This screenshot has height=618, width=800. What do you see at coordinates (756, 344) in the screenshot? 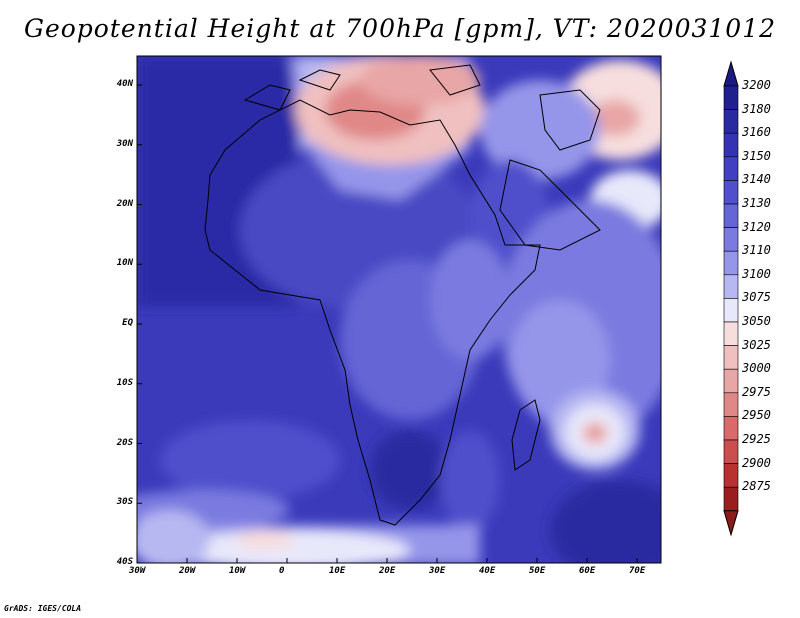
I see `colorbar-level-label: 3025` at bounding box center [756, 344].